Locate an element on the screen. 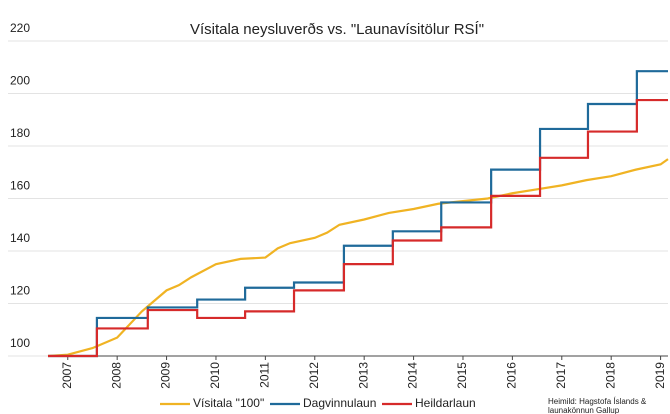 The width and height of the screenshot is (670, 414). x-tick-label: 2014 is located at coordinates (413, 375).